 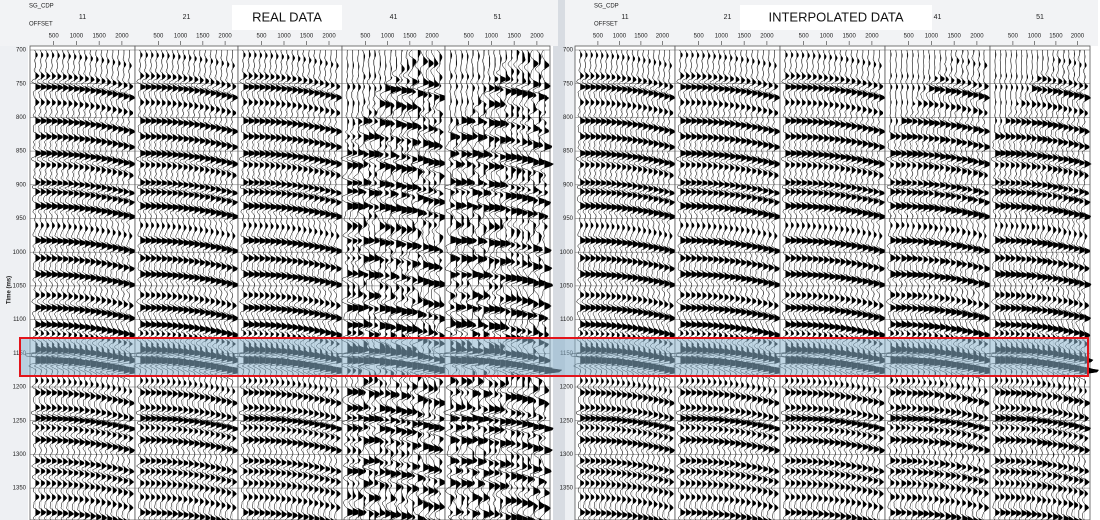 I want to click on time-tick-label: 900, so click(x=568, y=185).